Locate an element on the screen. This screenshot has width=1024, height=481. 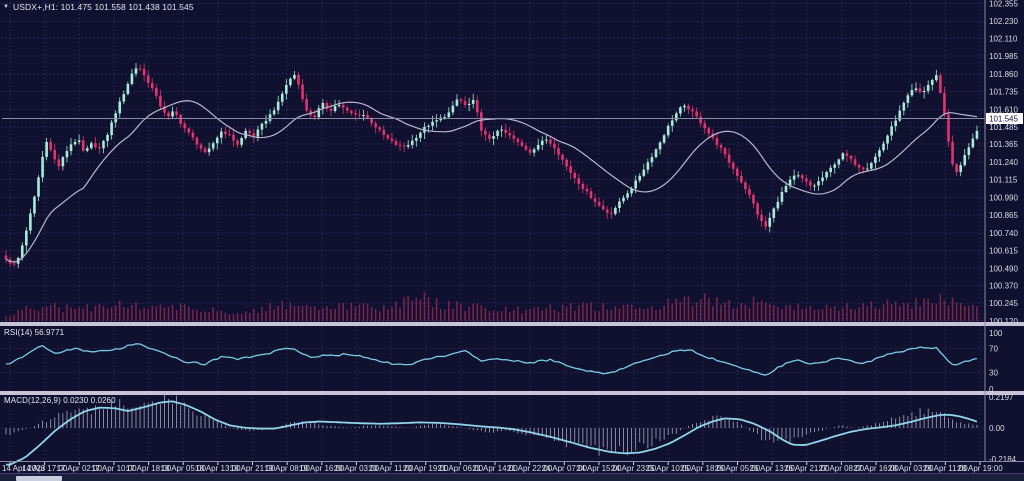
time-tick-label: 24 Apr 15:00 is located at coordinates (599, 468).